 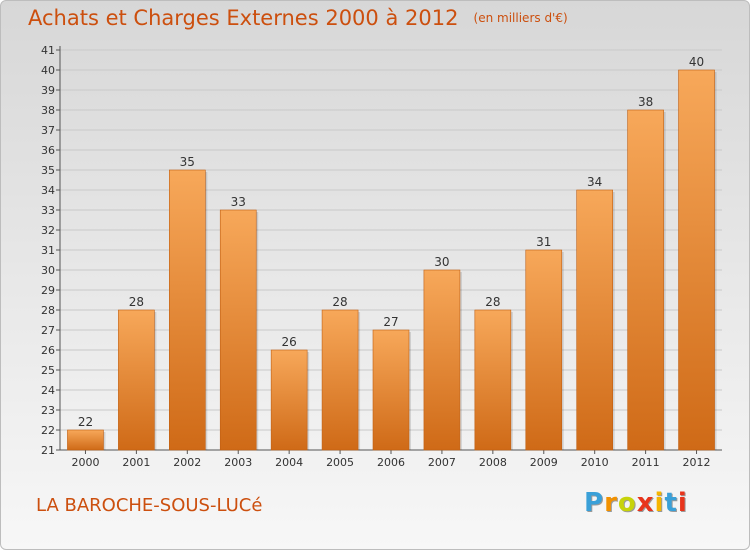 I want to click on bar-2004, so click(x=289, y=400).